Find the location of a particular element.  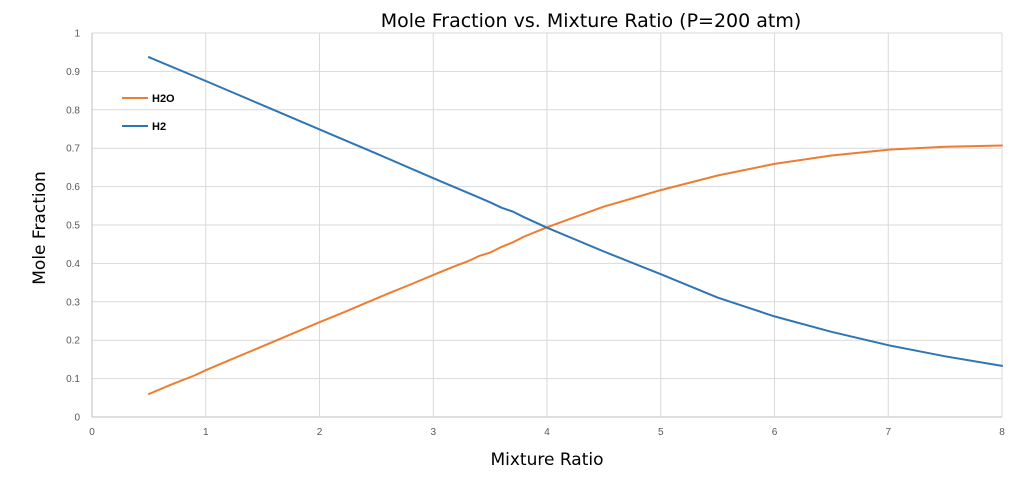

x-tick-label: 6 is located at coordinates (775, 432).